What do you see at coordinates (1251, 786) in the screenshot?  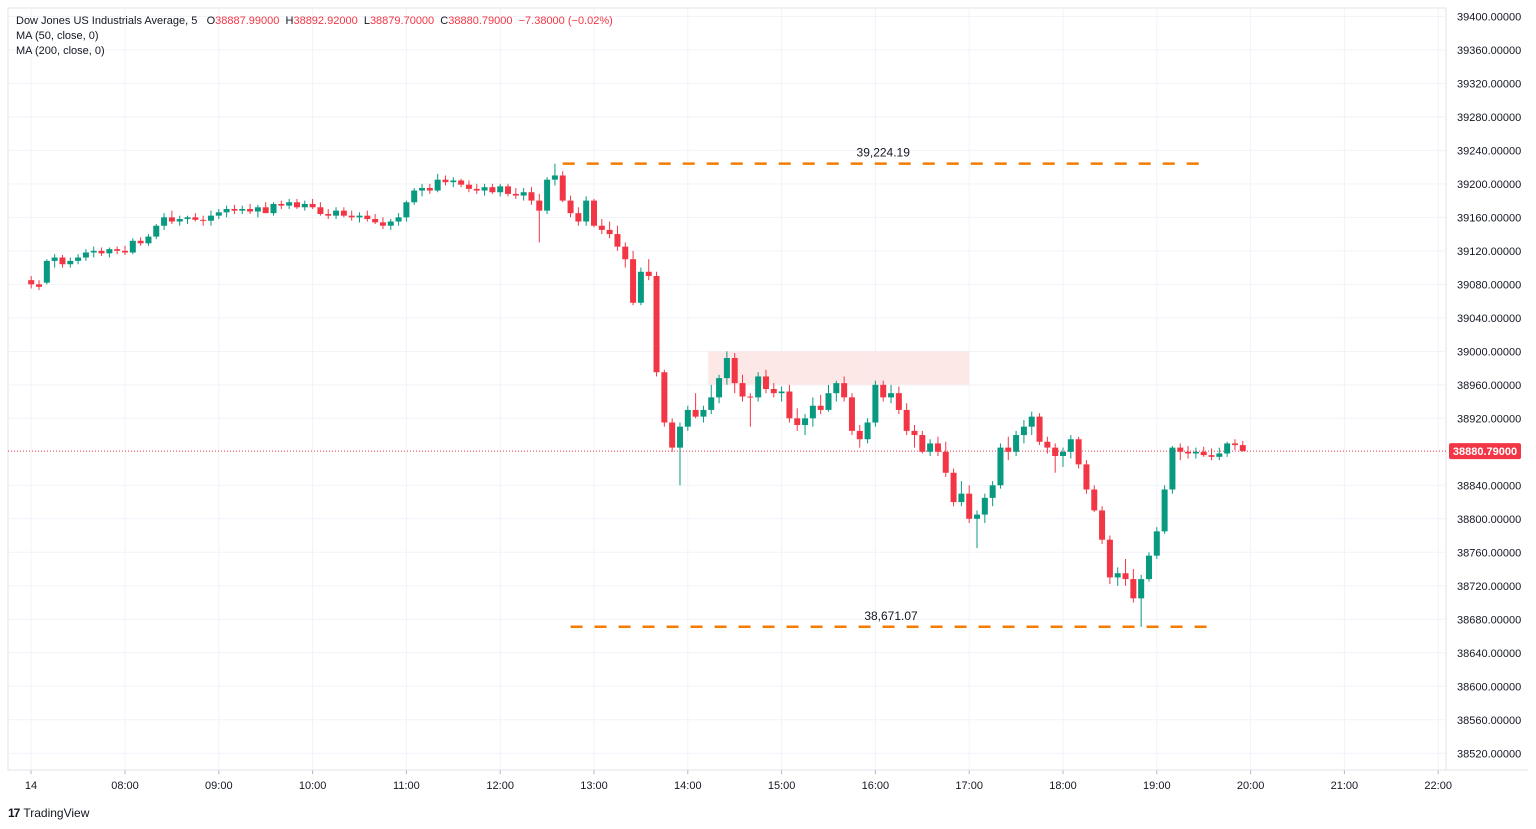 I see `x-tick-label: 20:00` at bounding box center [1251, 786].